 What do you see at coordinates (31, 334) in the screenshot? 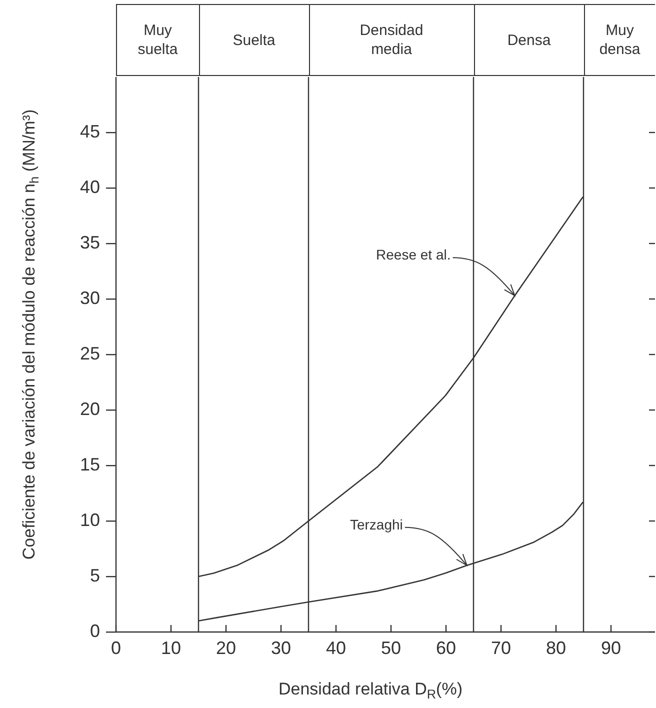
I see `y-axis-title: Coeficiente de variación del módulo de reacción nh (MN/m³)` at bounding box center [31, 334].